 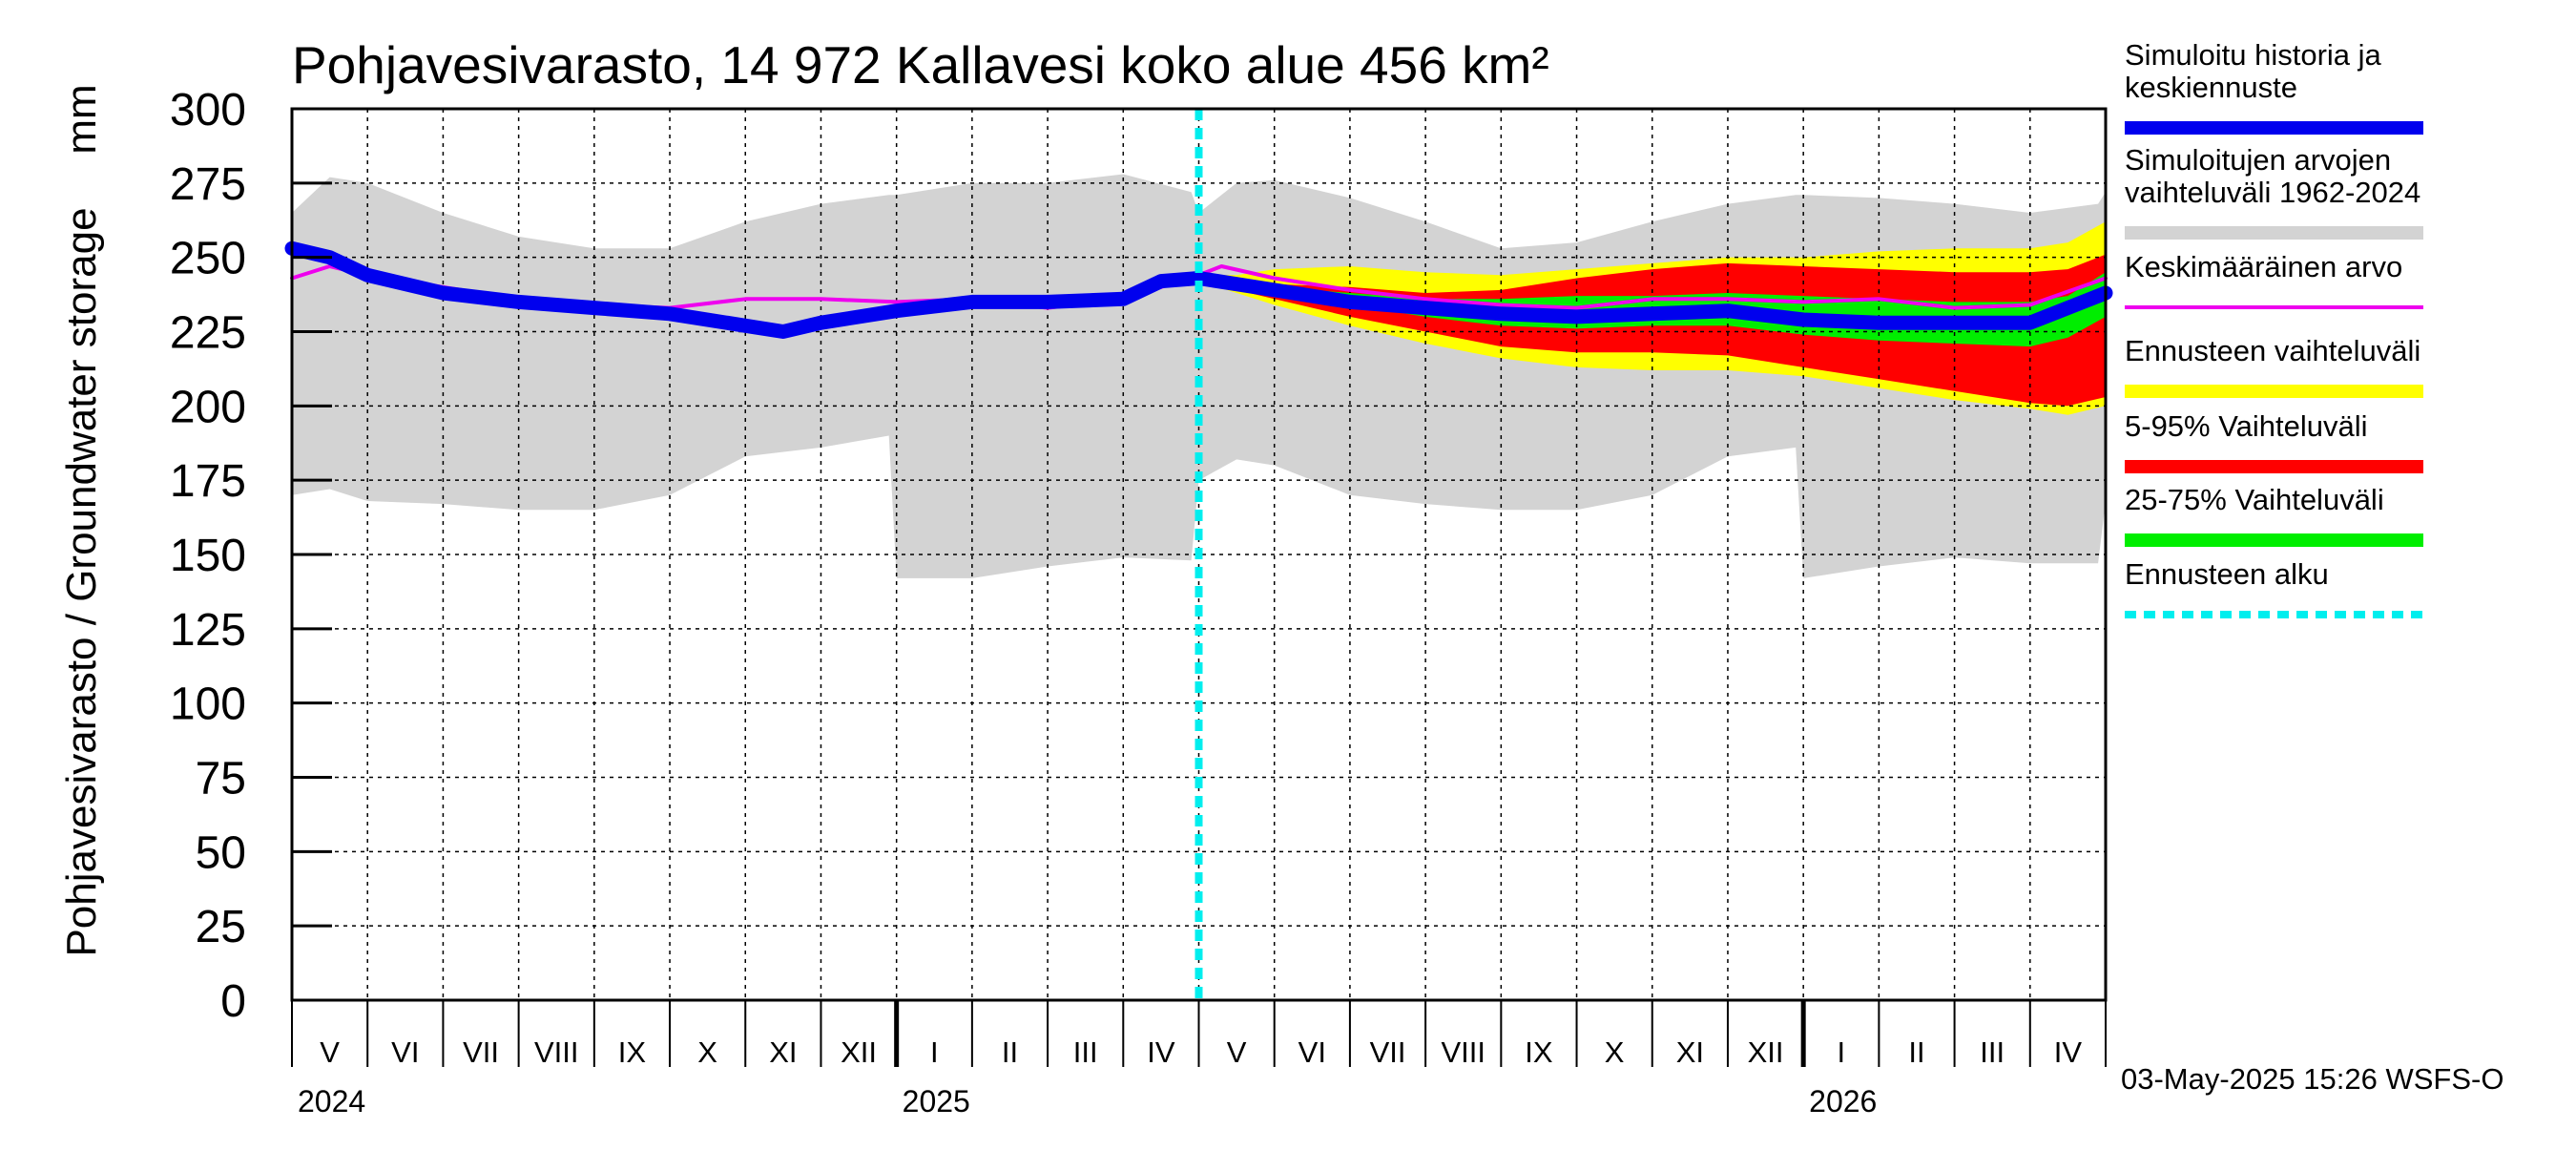 What do you see at coordinates (331, 1101) in the screenshot?
I see `year-label: 2024` at bounding box center [331, 1101].